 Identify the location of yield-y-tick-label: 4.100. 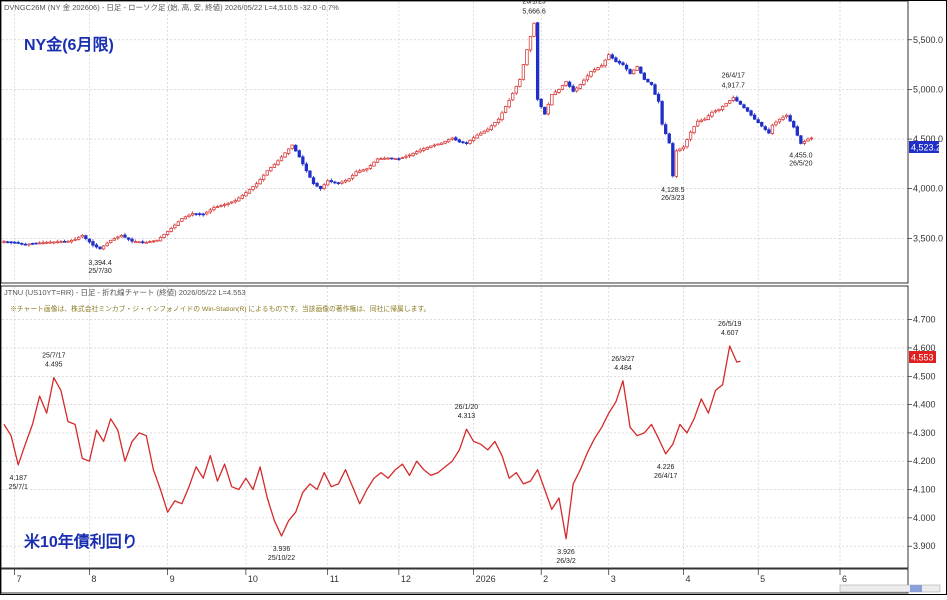
(924, 490).